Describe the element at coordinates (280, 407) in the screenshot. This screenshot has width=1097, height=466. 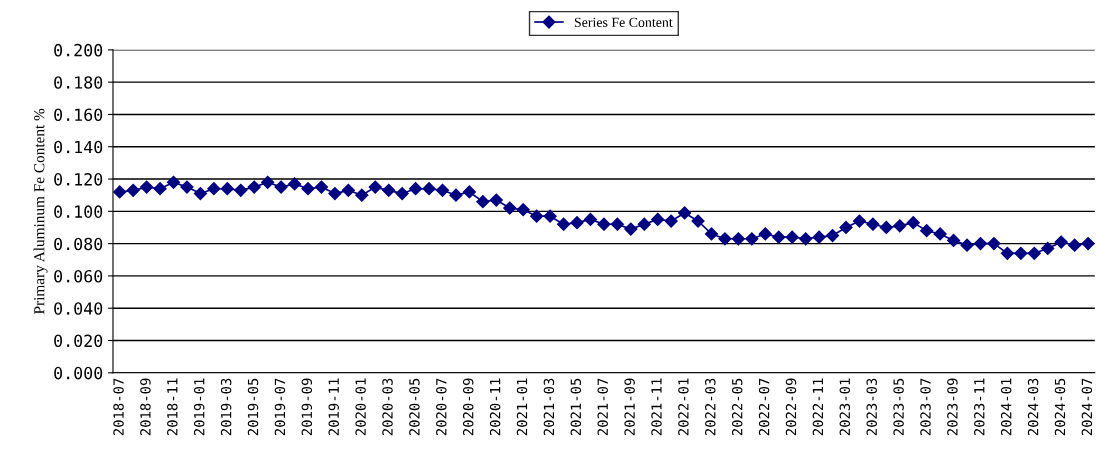
I see `x-tick-label: 2019-07` at that location.